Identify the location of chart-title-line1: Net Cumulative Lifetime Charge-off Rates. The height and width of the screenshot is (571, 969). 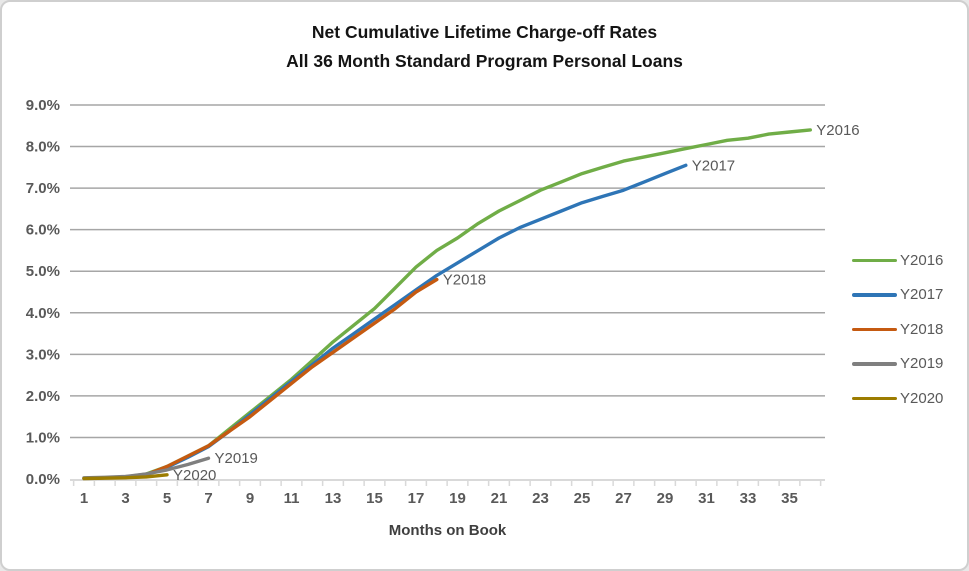
(484, 32).